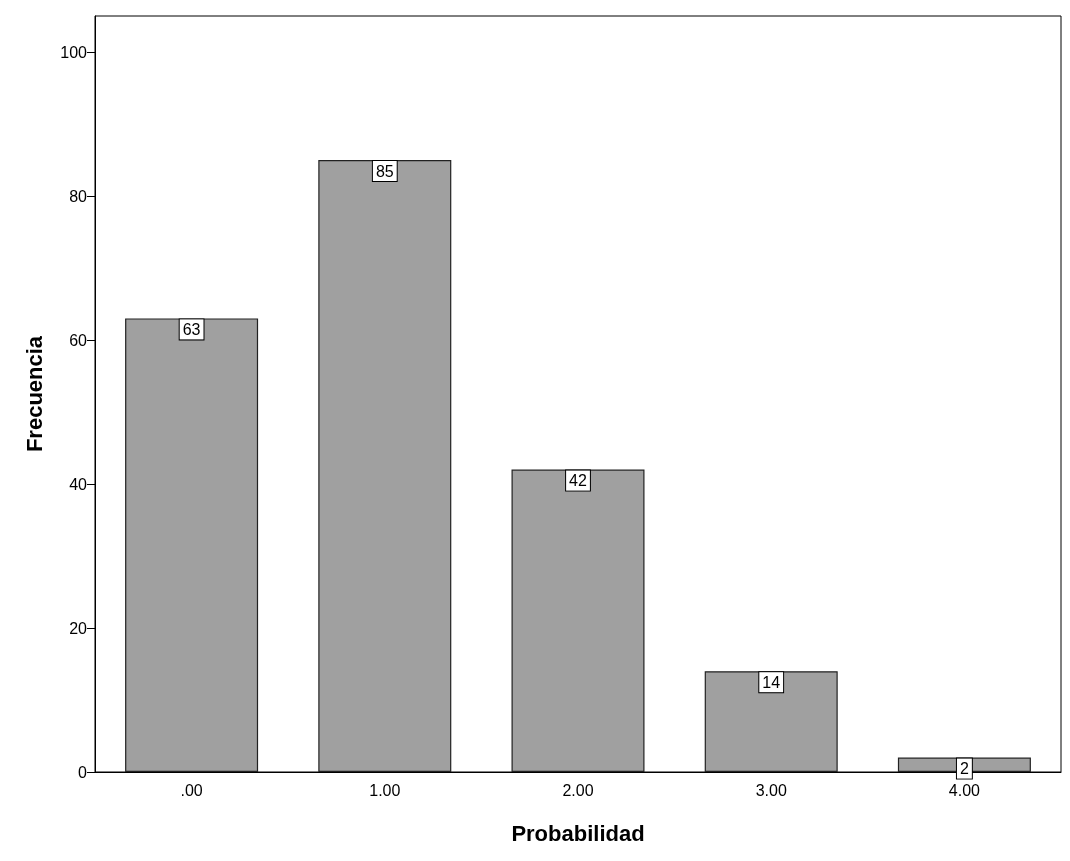 Image resolution: width=1070 pixels, height=861 pixels. I want to click on y-tick-label: 60, so click(78, 340).